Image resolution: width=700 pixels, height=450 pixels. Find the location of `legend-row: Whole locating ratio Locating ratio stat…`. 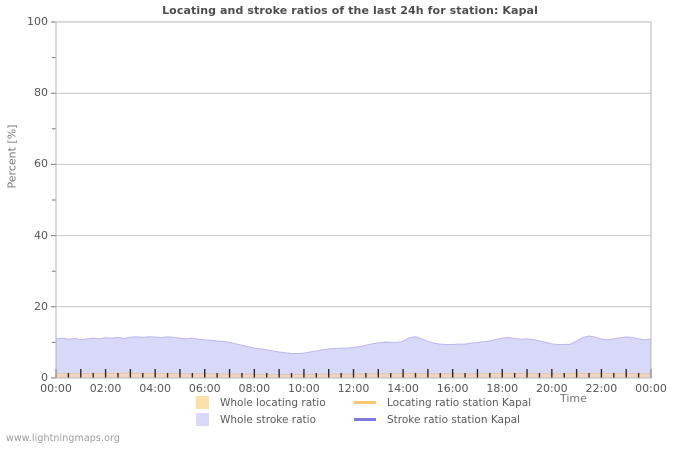

legend-row: Whole locating ratio Locating ratio stat… is located at coordinates (431, 402).